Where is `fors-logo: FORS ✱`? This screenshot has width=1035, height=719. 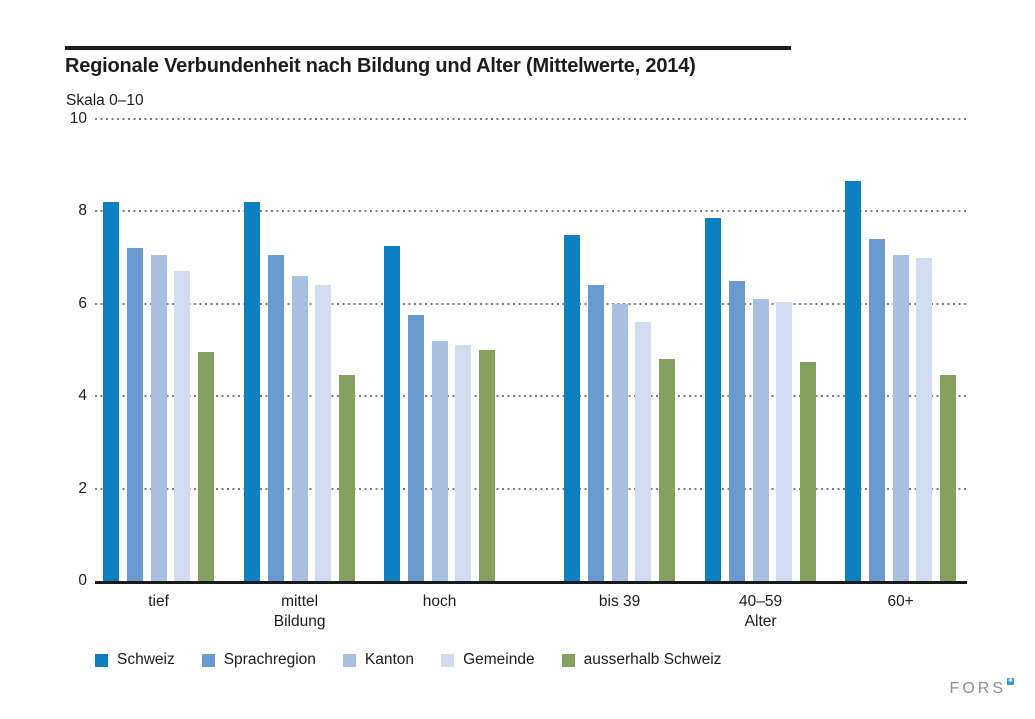
fors-logo: FORS ✱ is located at coordinates (981, 688).